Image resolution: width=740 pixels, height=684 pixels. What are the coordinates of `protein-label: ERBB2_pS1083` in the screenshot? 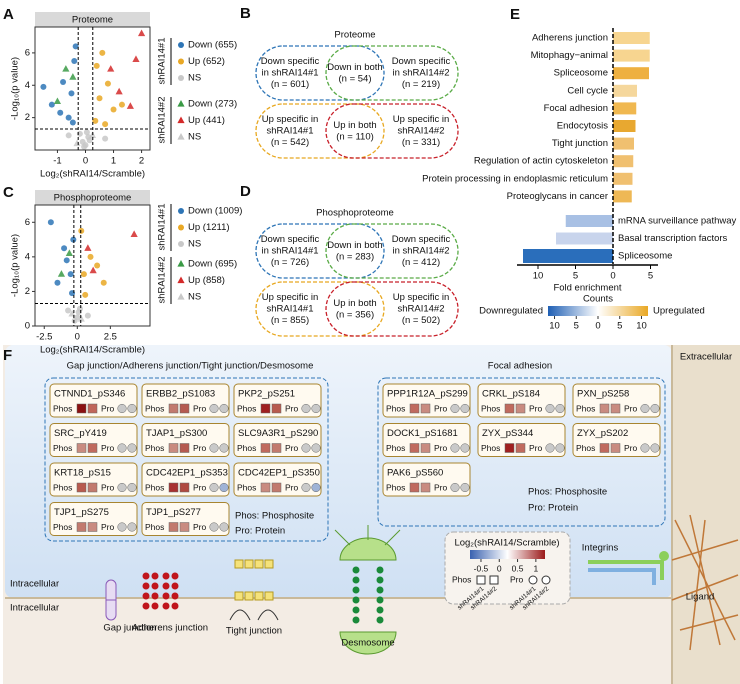 It's located at (180, 394).